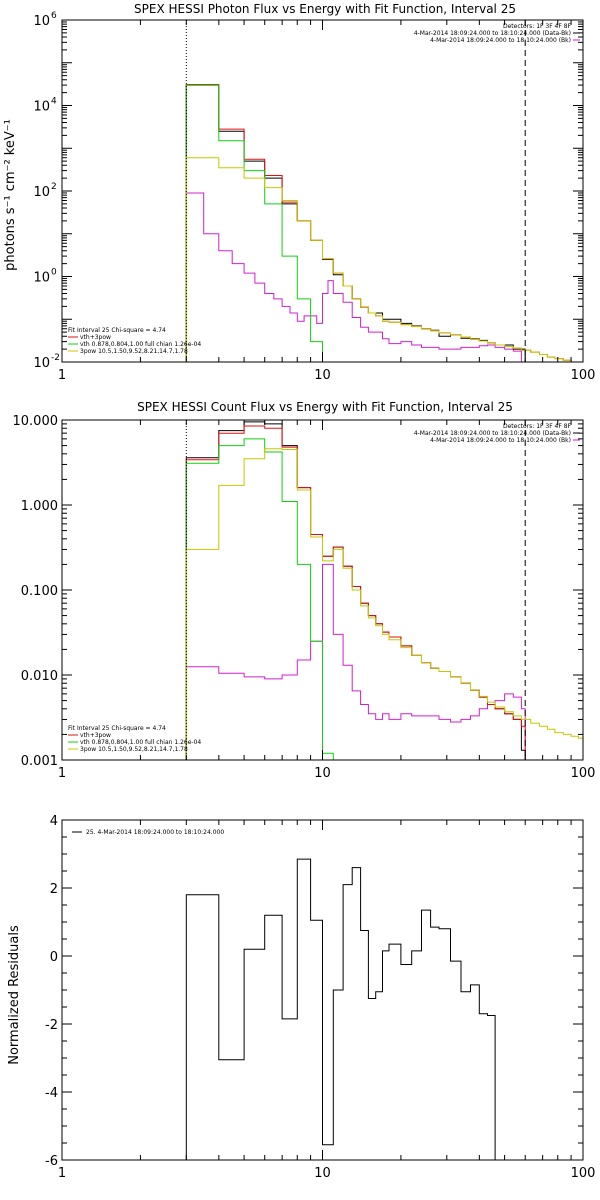 The image size is (600, 1200). What do you see at coordinates (54, 889) in the screenshot?
I see `y-tick-label: 2` at bounding box center [54, 889].